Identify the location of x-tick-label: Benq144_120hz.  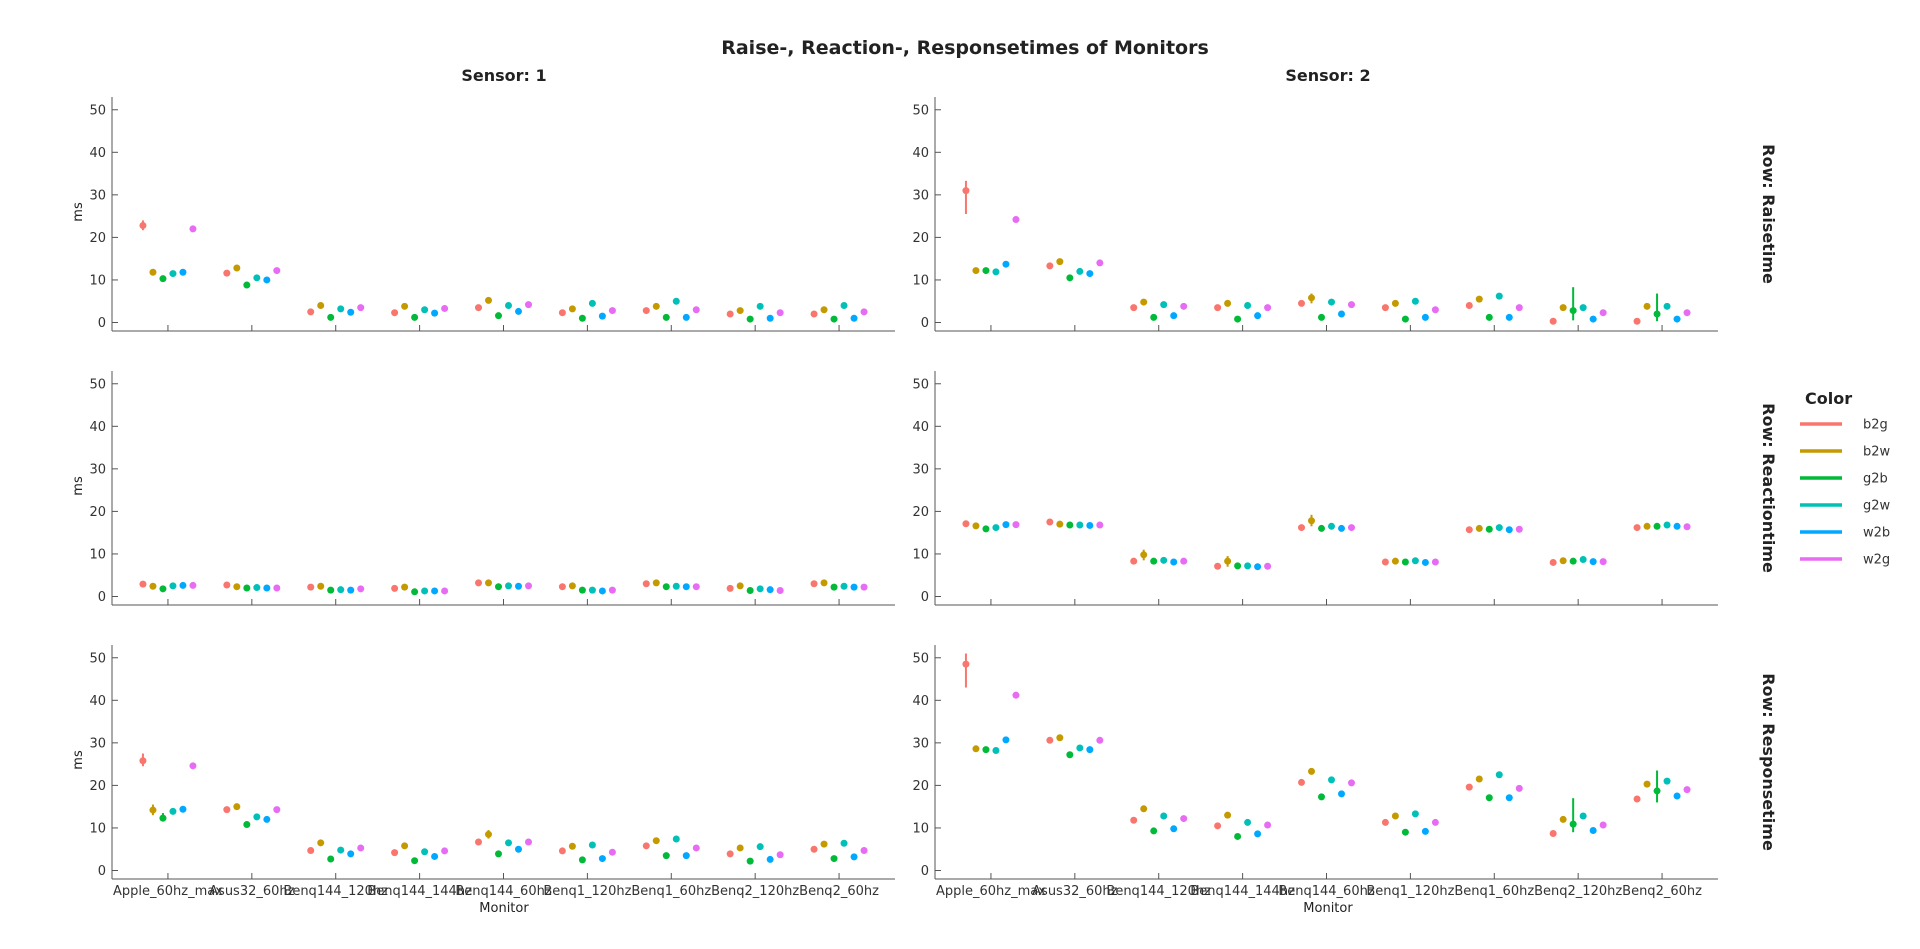
(1158, 891).